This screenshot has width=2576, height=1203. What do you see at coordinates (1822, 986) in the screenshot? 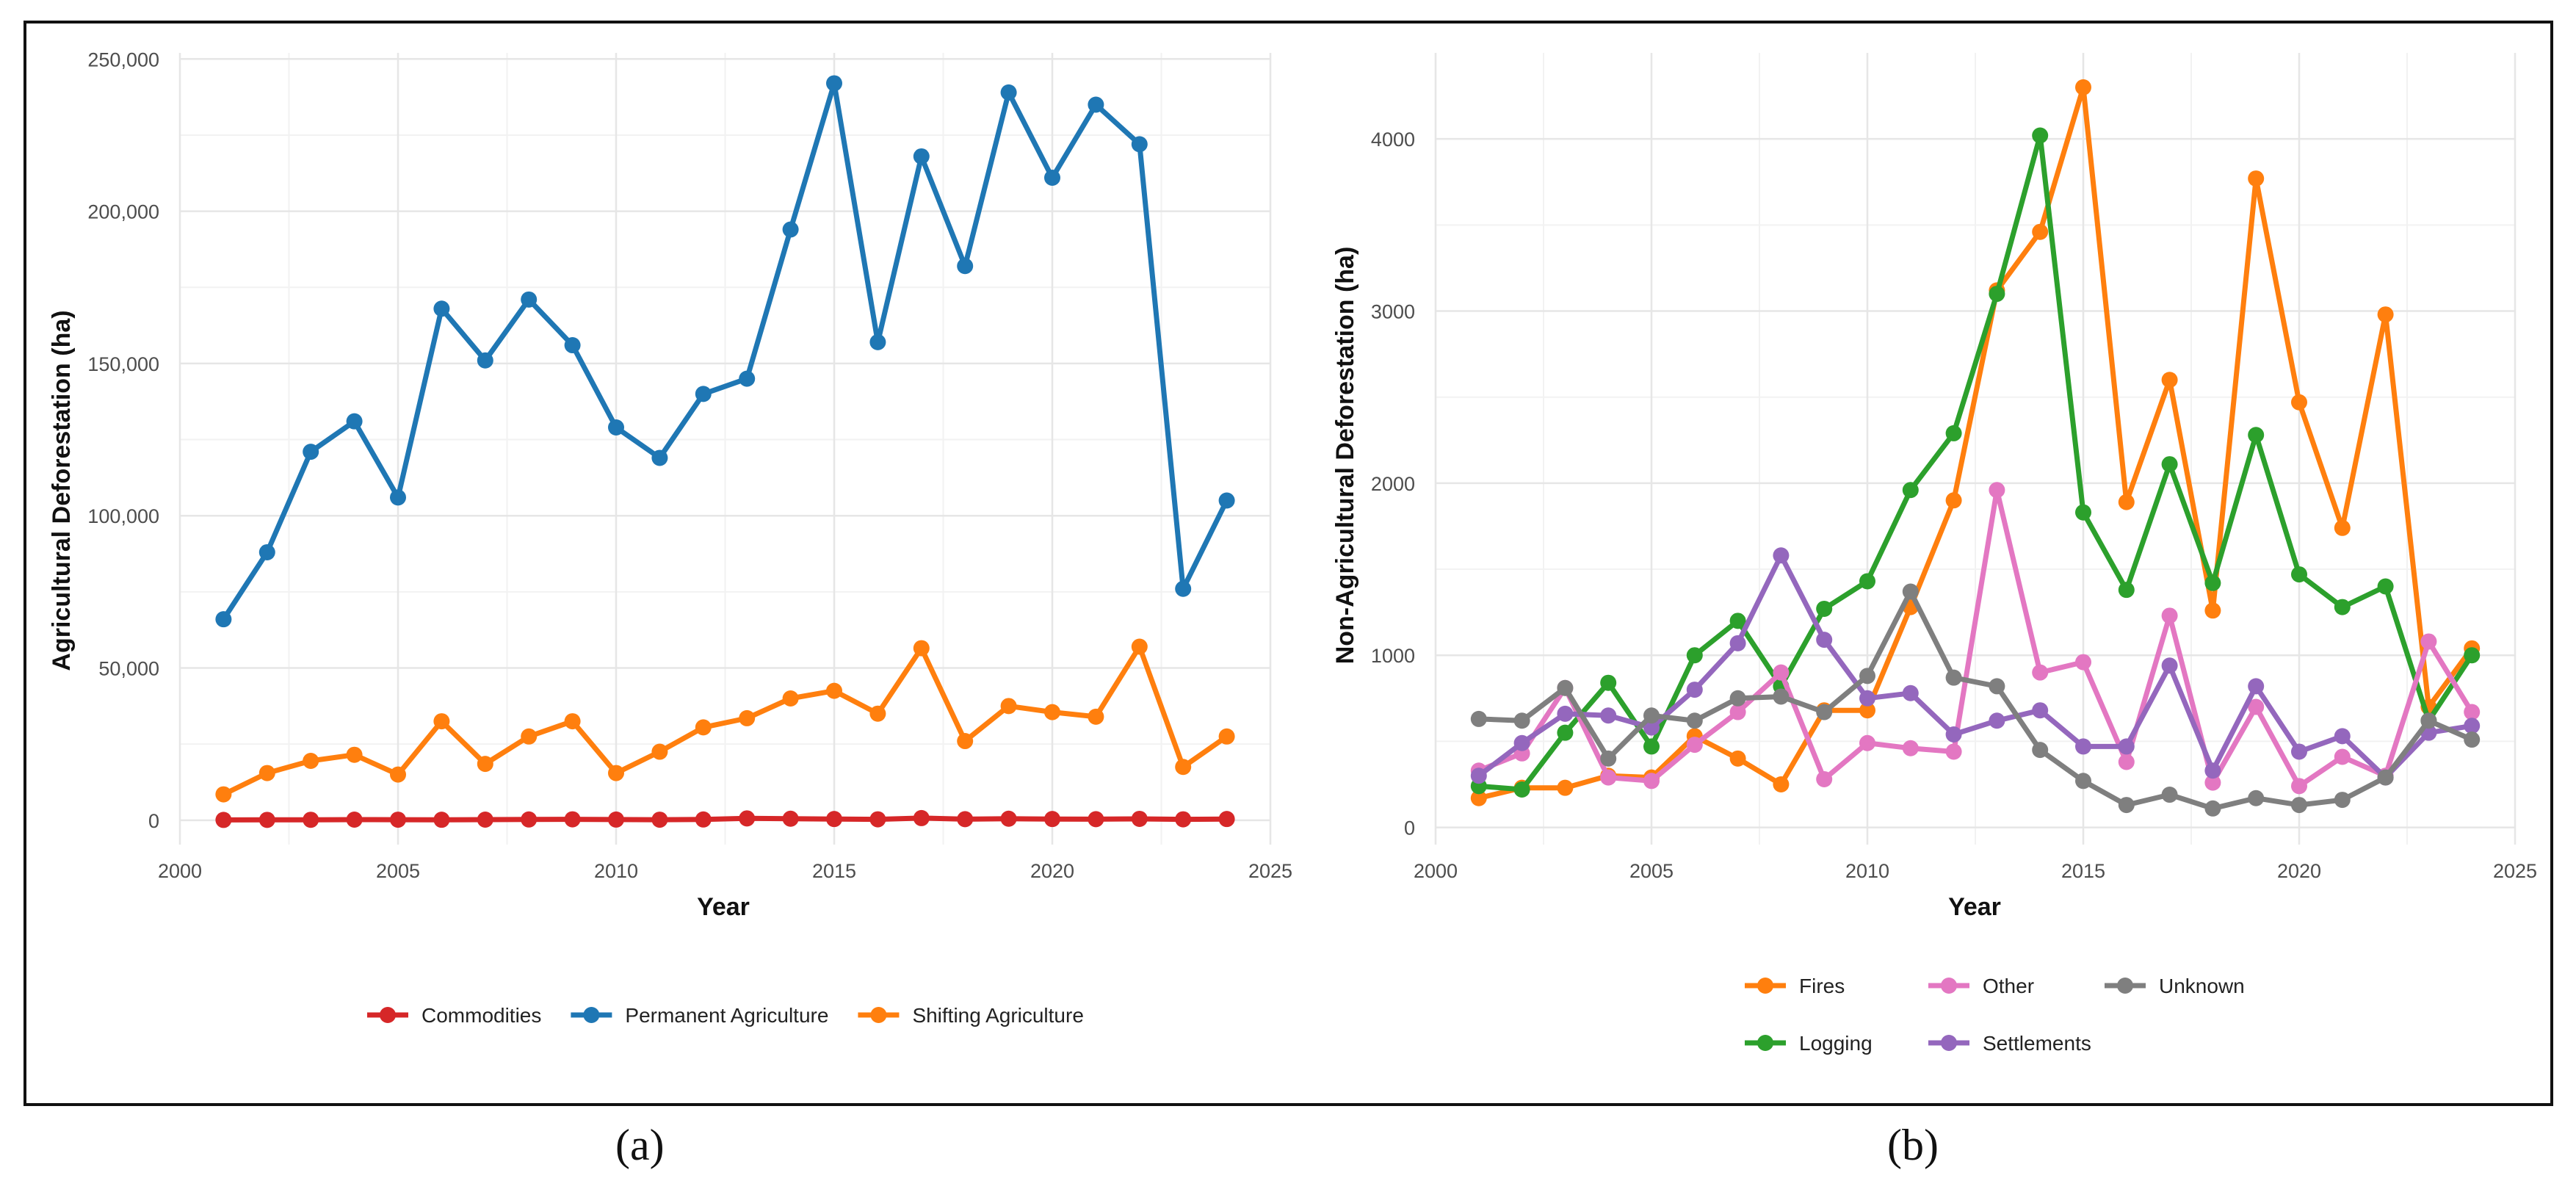
I see `legend-label: Fires` at bounding box center [1822, 986].